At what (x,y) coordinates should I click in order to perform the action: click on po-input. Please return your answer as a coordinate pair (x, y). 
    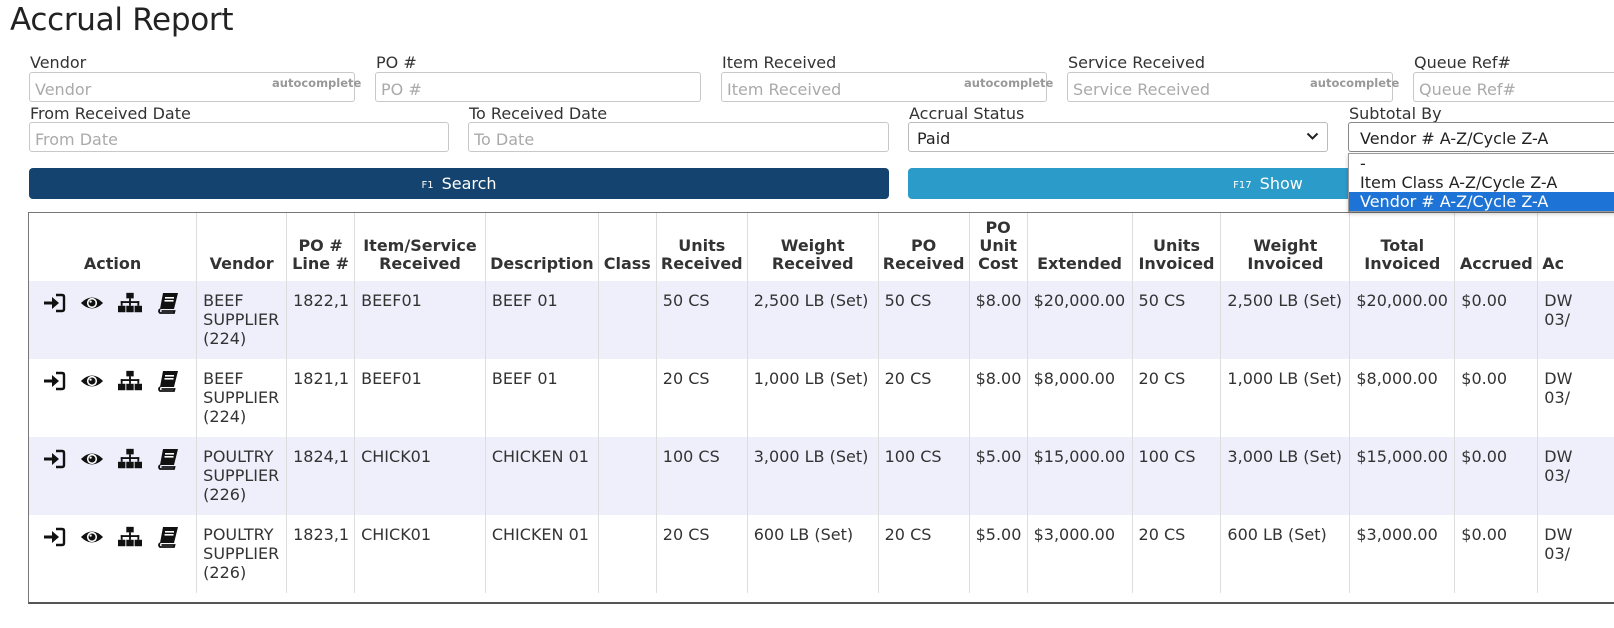
    Looking at the image, I should click on (538, 87).